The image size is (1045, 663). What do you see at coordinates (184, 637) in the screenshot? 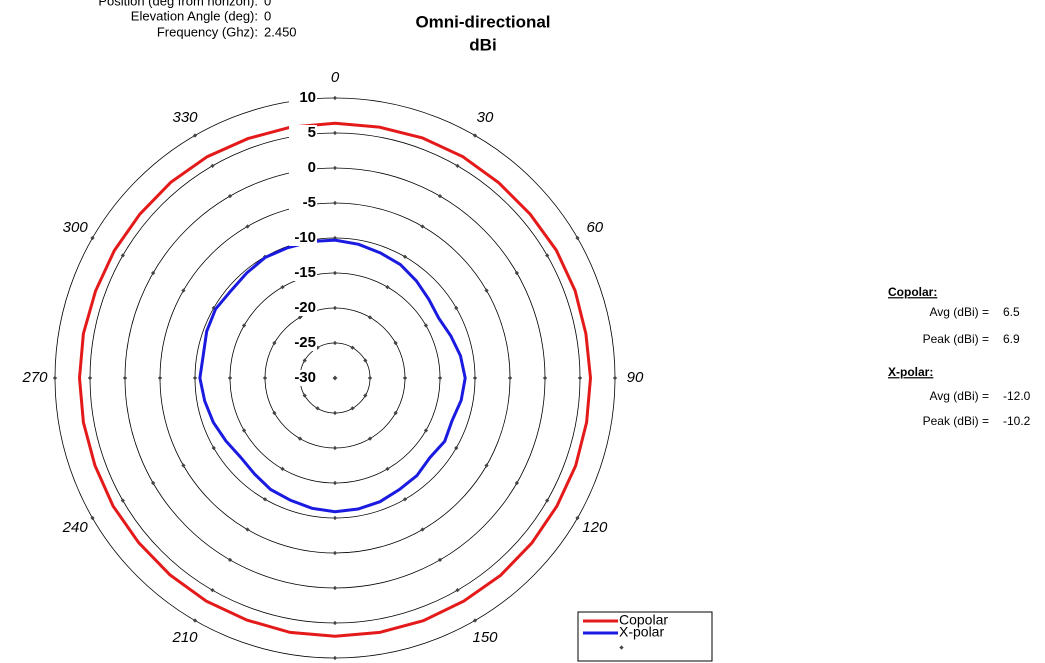
I see `angle-tick-label: 210` at bounding box center [184, 637].